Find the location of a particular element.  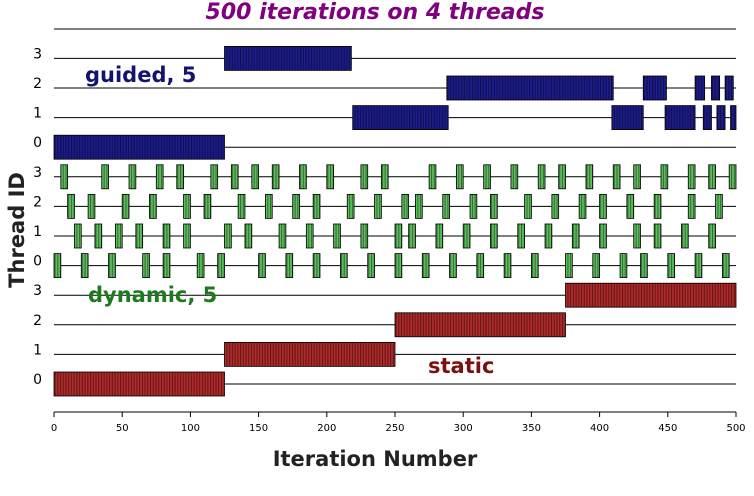

x-tick-label: 200 is located at coordinates (326, 428).